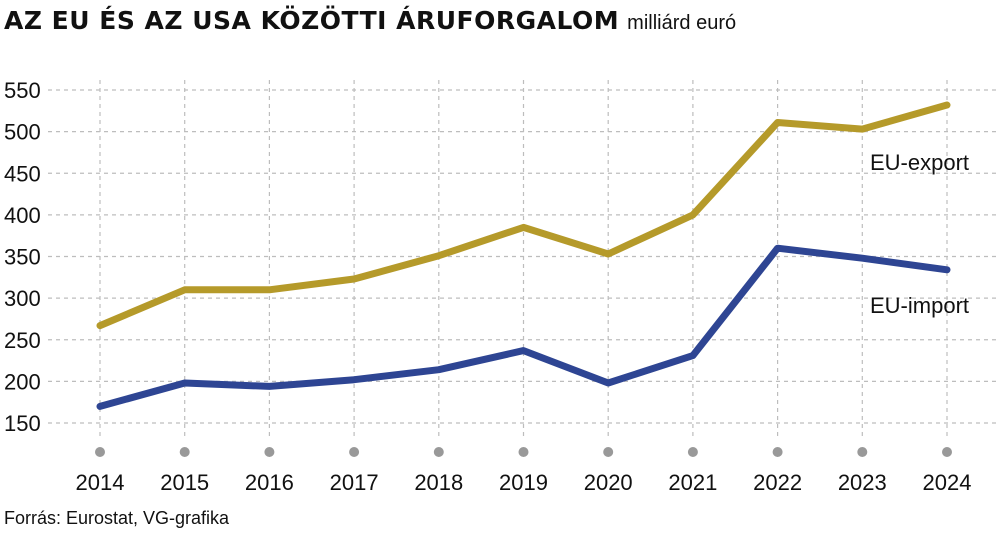 The image size is (1000, 537). I want to click on x-tick-label: 2015, so click(184, 482).